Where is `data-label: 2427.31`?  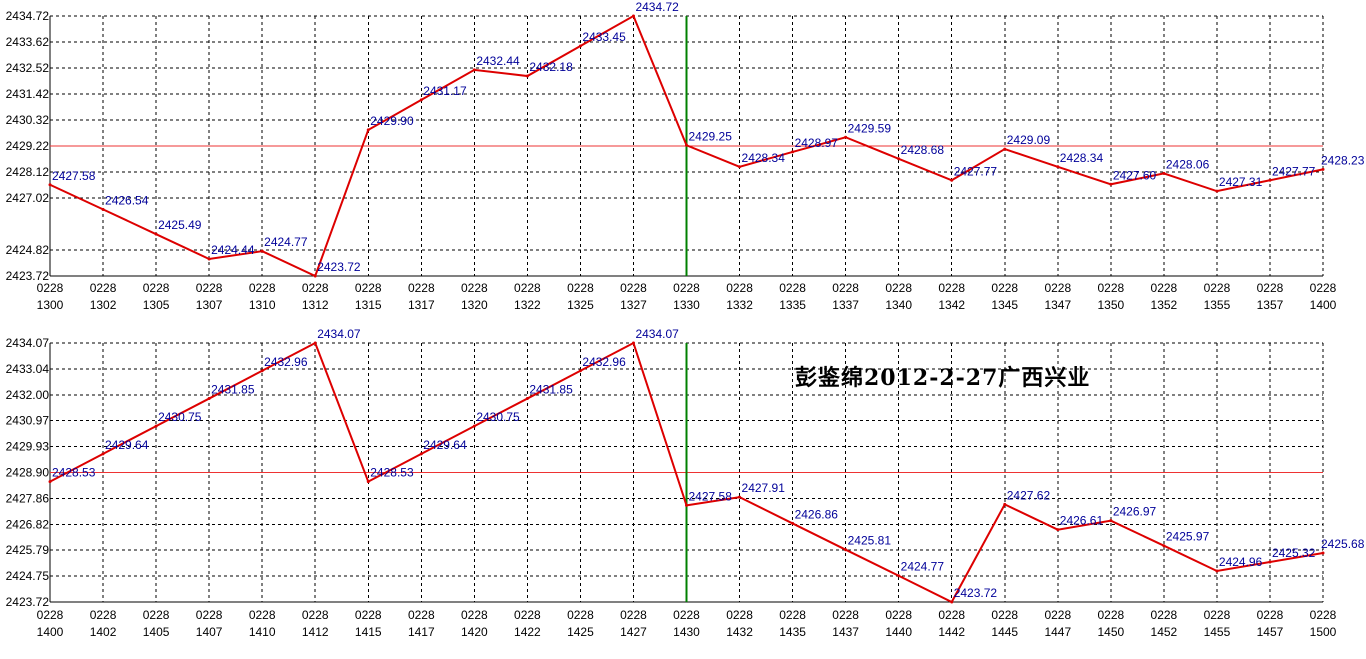
data-label: 2427.31 is located at coordinates (1241, 182).